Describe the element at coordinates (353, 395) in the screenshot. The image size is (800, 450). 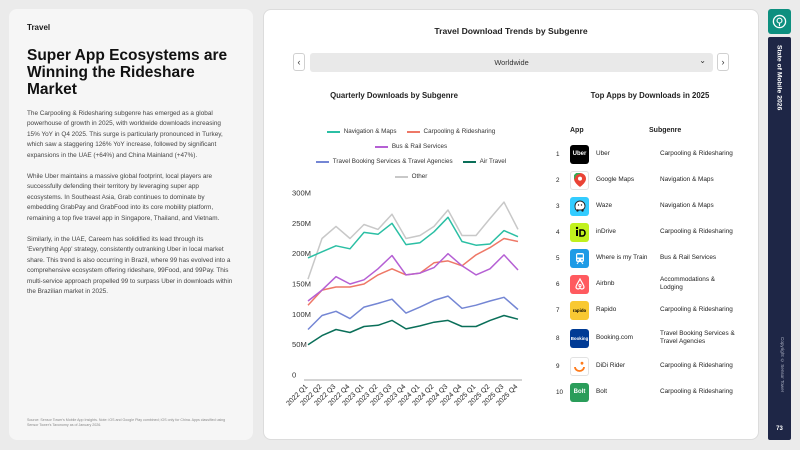
I see `x-tick-label: 2023 Q1` at that location.